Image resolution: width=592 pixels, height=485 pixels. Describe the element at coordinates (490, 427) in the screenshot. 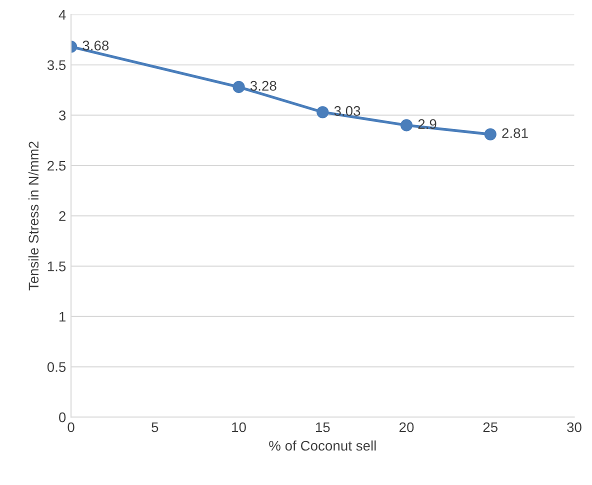

I see `x-tick-label: 25` at that location.